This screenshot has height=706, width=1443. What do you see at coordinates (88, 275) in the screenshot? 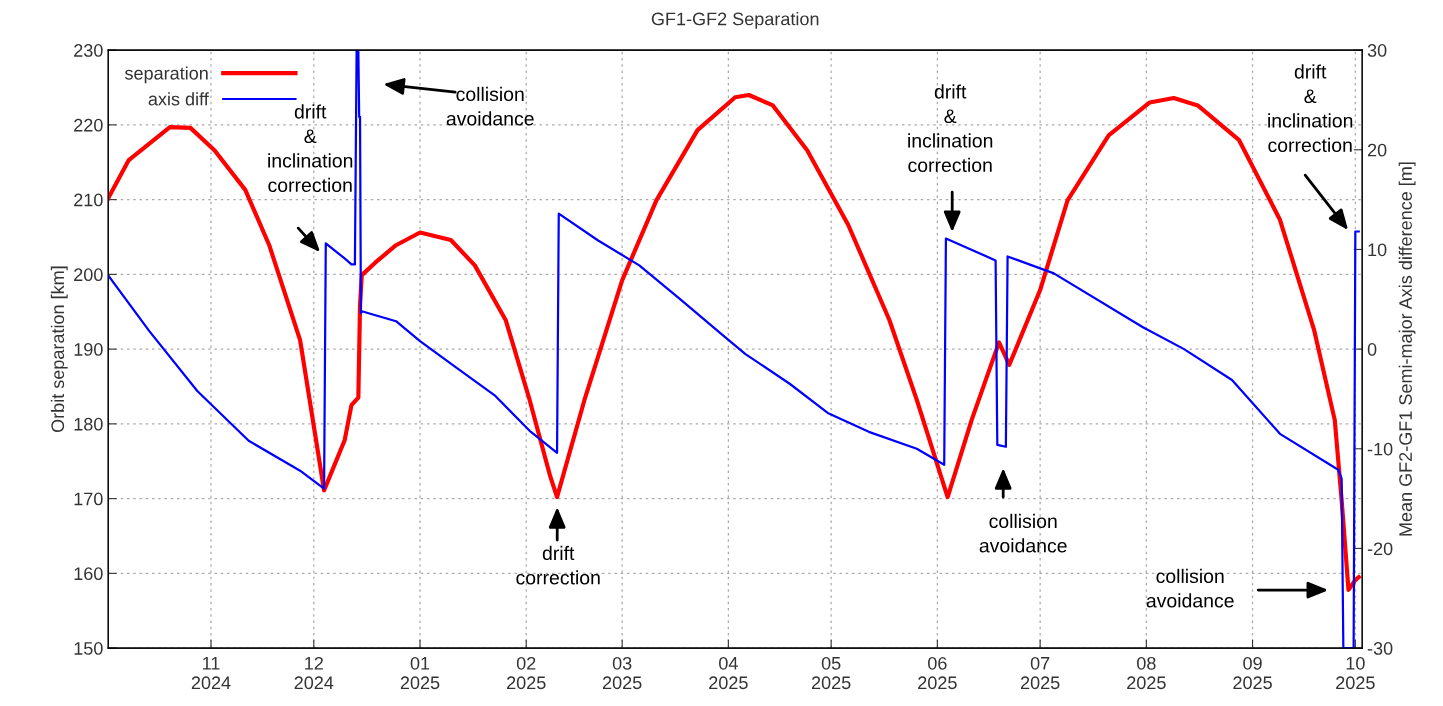
I see `y-tick-label: 200` at bounding box center [88, 275].